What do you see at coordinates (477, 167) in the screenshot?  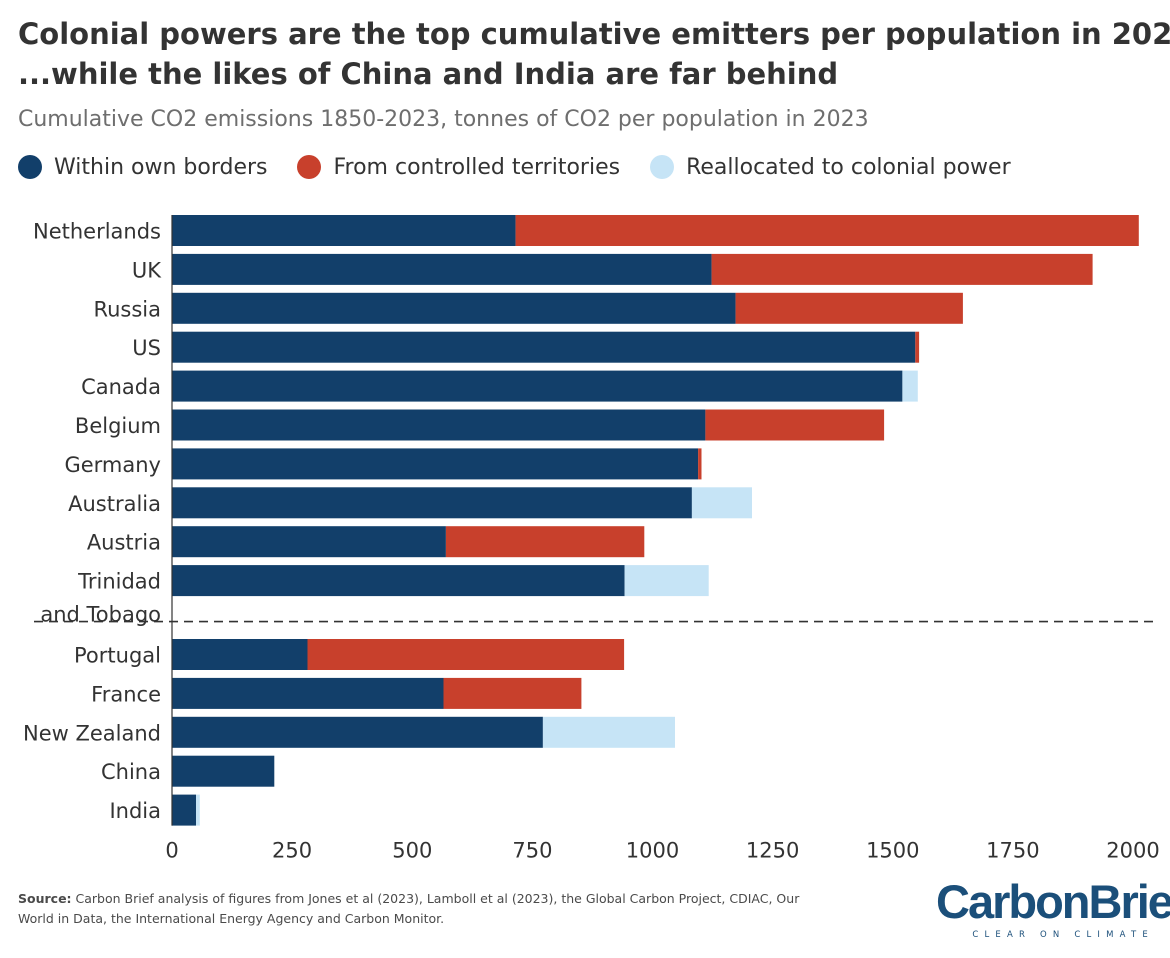 I see `legend-label-controlled-territories: From controlled territories` at bounding box center [477, 167].